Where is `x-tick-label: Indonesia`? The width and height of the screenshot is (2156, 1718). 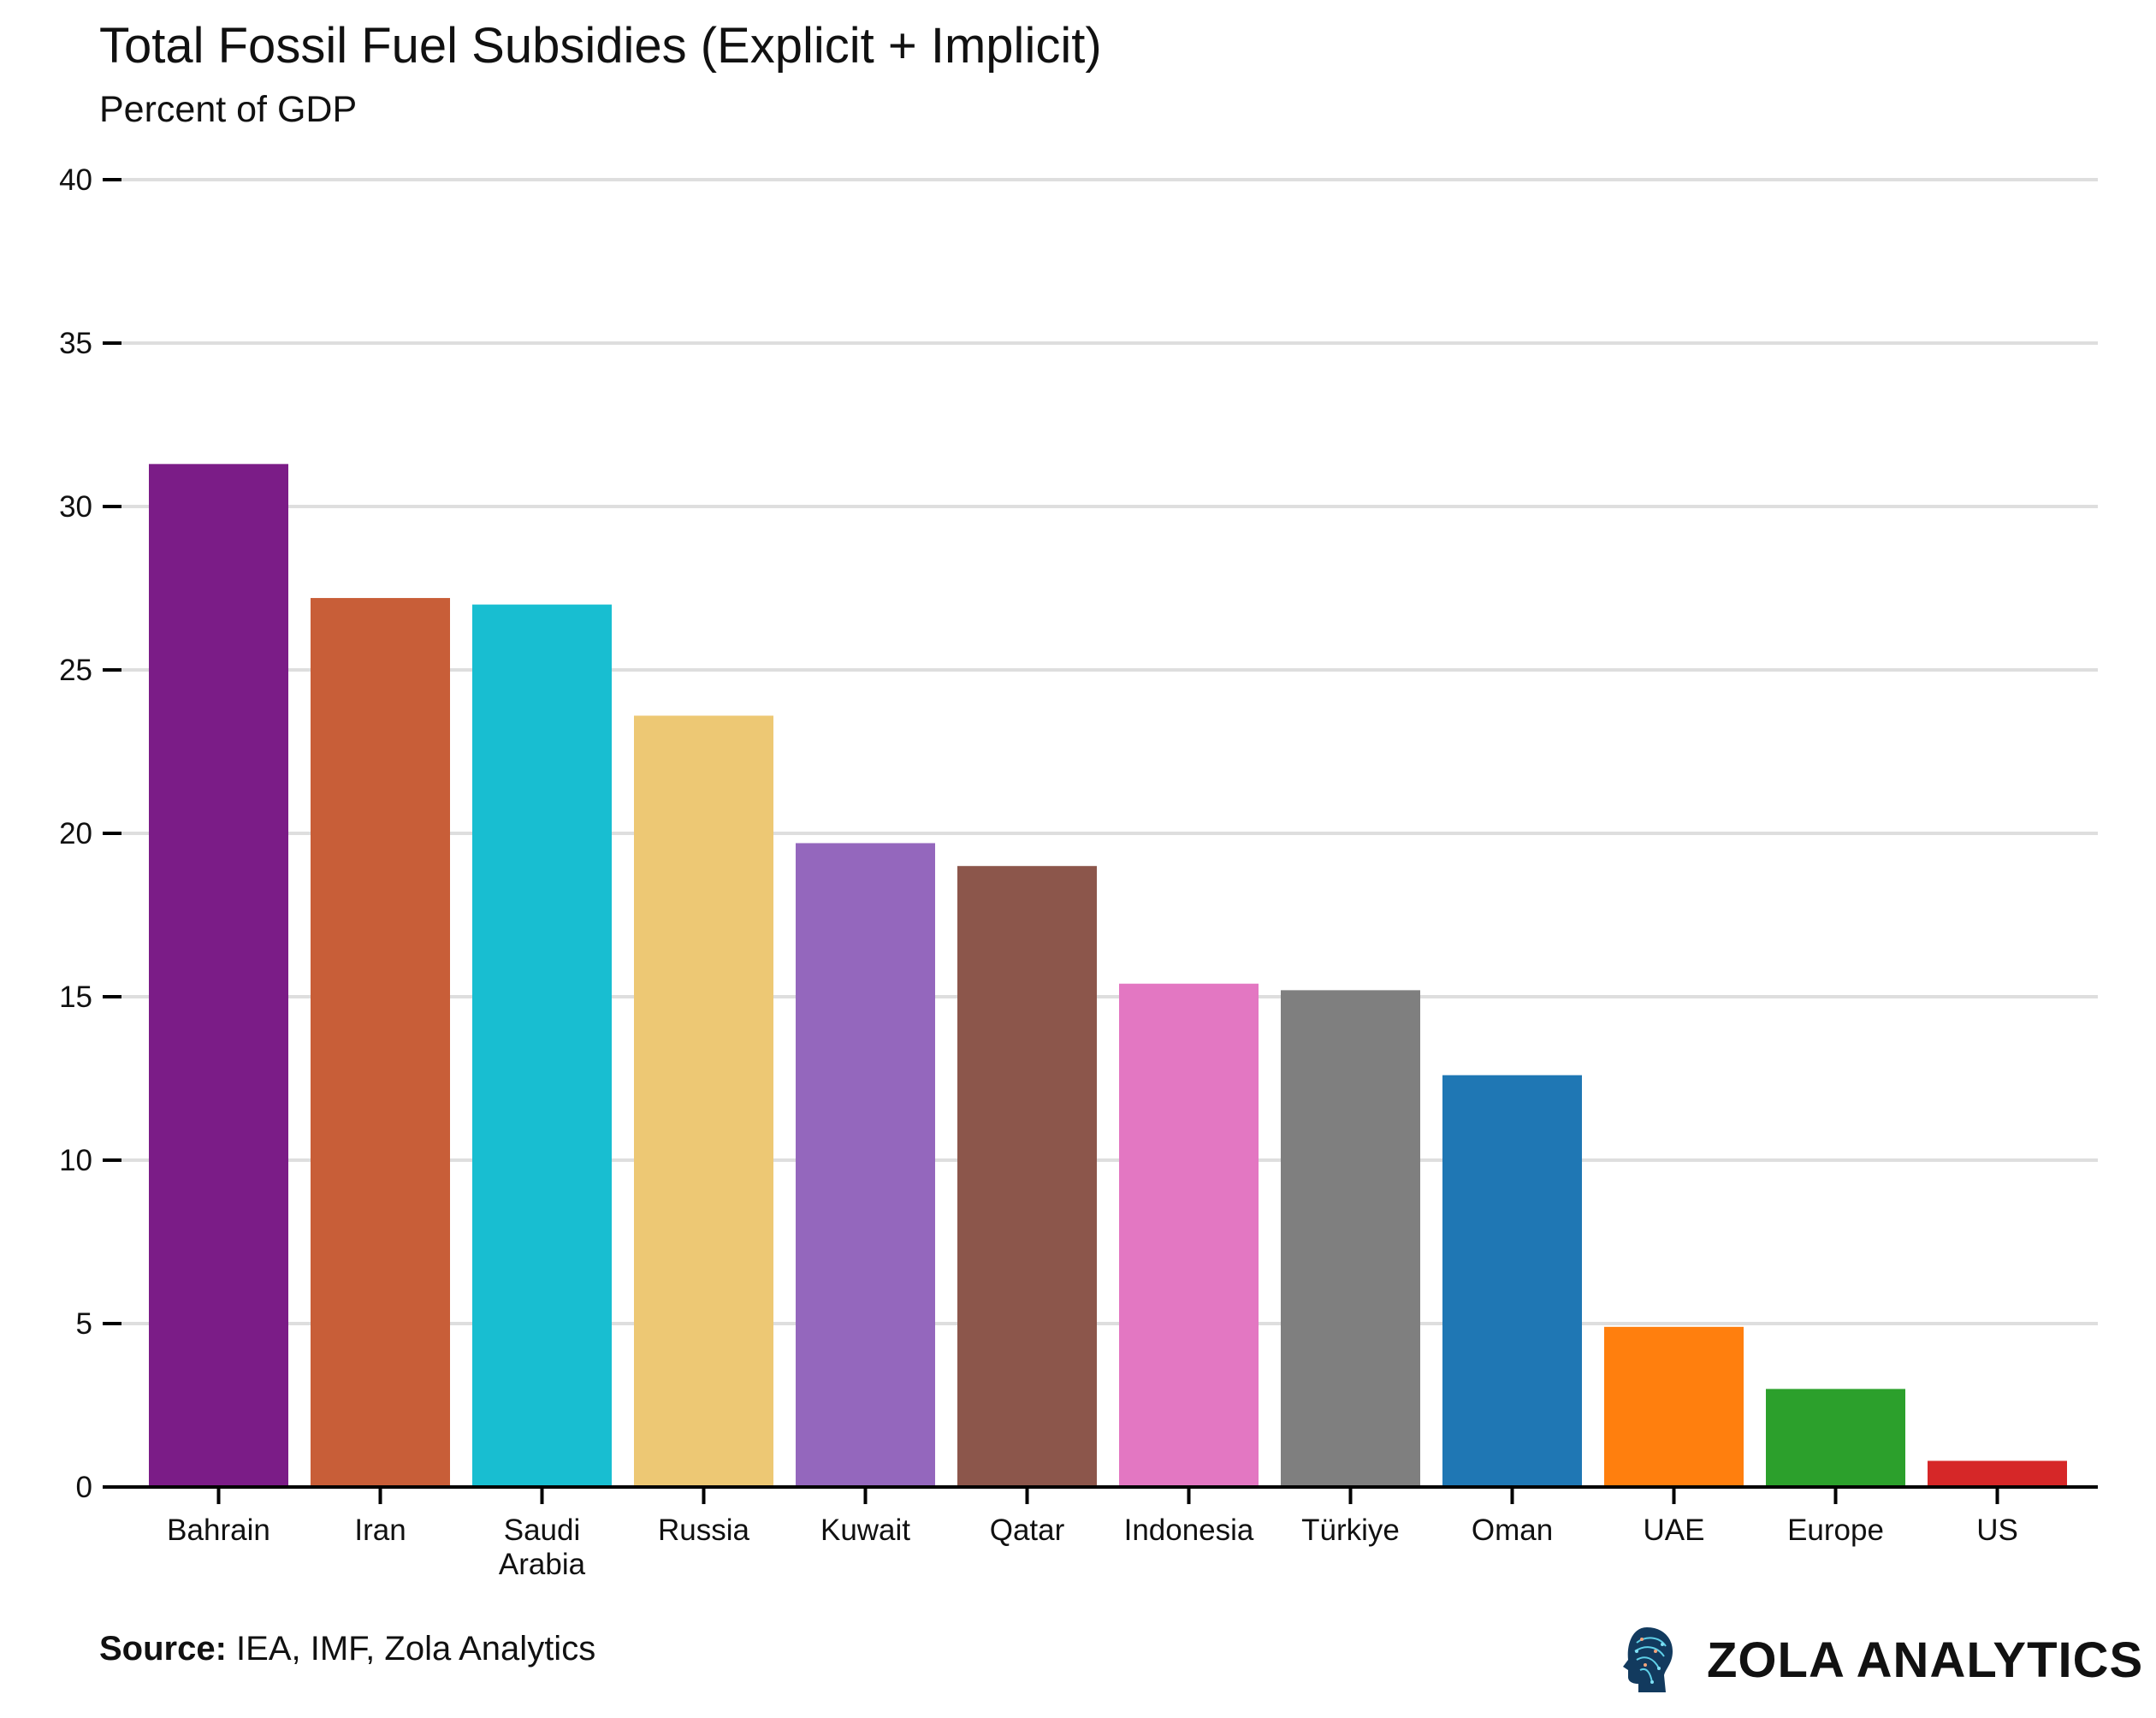
x-tick-label: Indonesia is located at coordinates (1189, 1530).